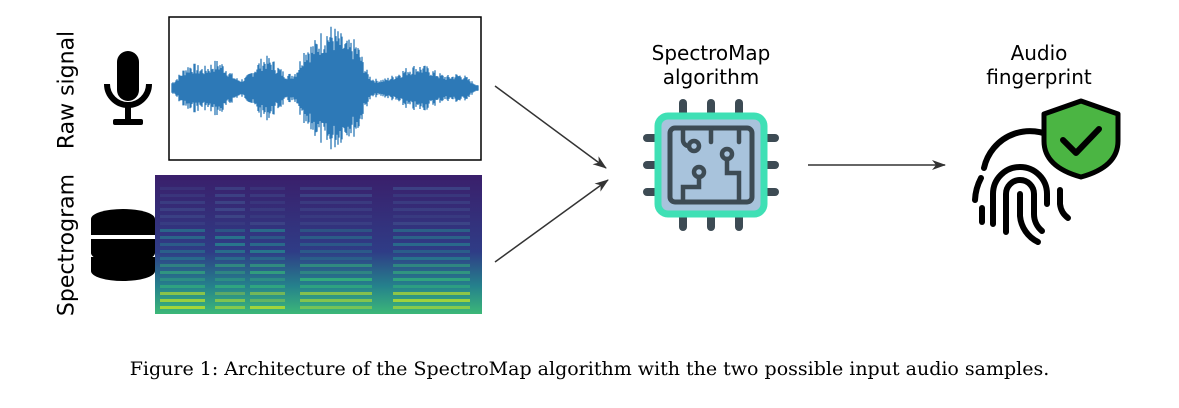 Image resolution: width=1179 pixels, height=408 pixels. I want to click on waveform-trace, so click(325, 88).